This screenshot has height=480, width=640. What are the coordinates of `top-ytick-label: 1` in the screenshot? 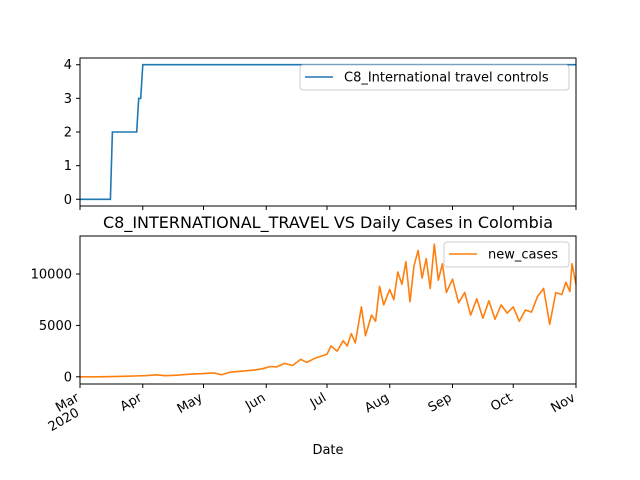 It's located at (68, 166).